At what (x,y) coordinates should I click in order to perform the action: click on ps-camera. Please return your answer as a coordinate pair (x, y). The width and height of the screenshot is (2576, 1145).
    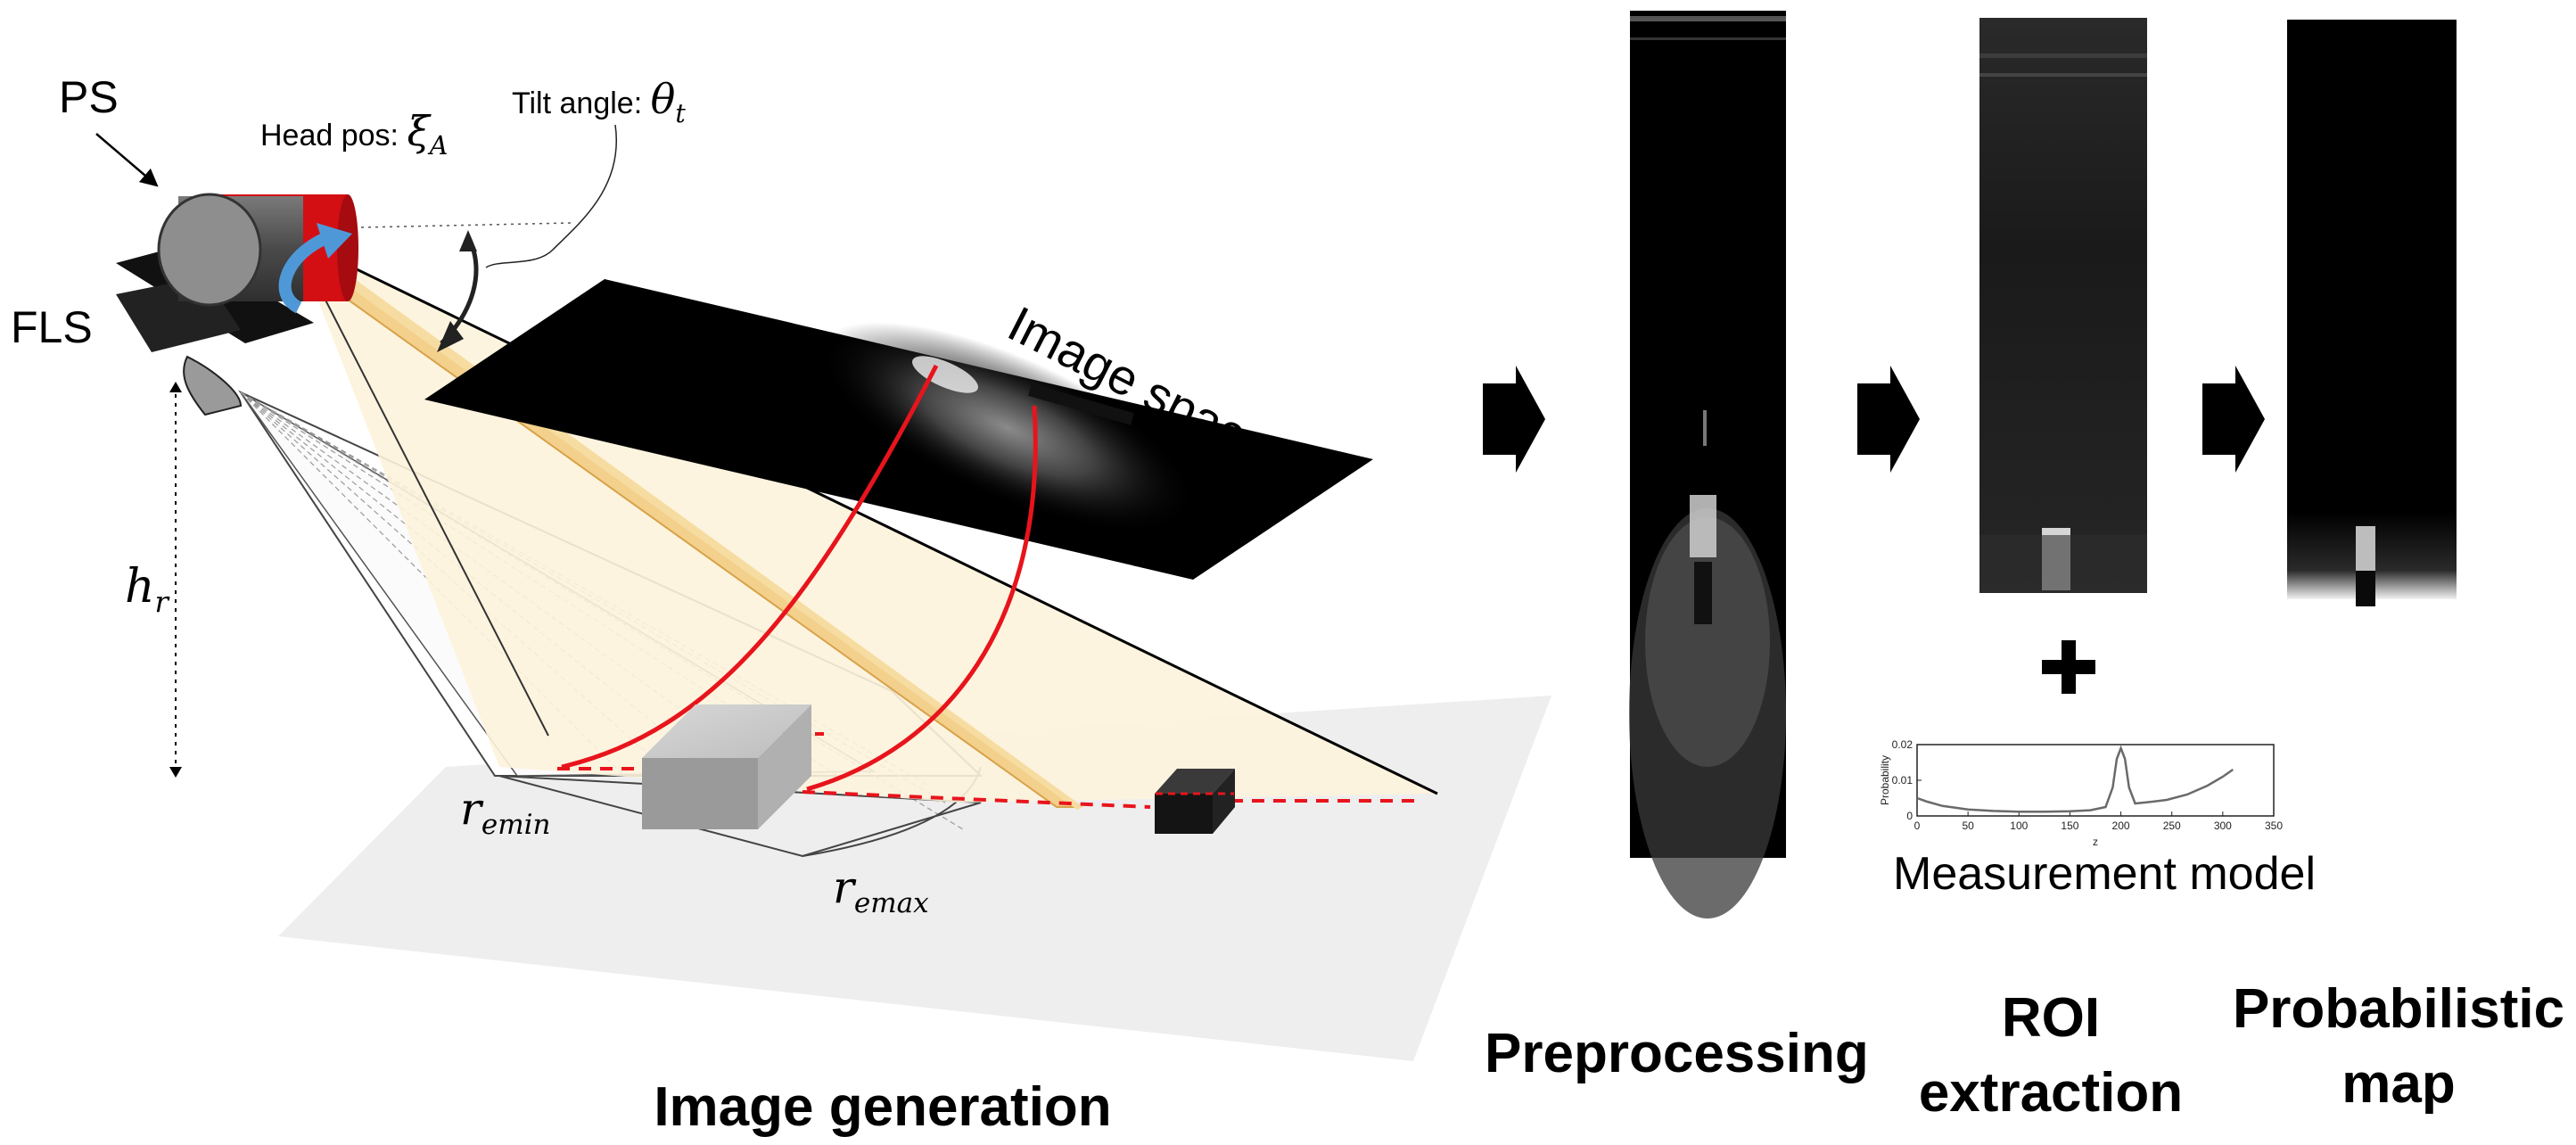
    Looking at the image, I should click on (257, 250).